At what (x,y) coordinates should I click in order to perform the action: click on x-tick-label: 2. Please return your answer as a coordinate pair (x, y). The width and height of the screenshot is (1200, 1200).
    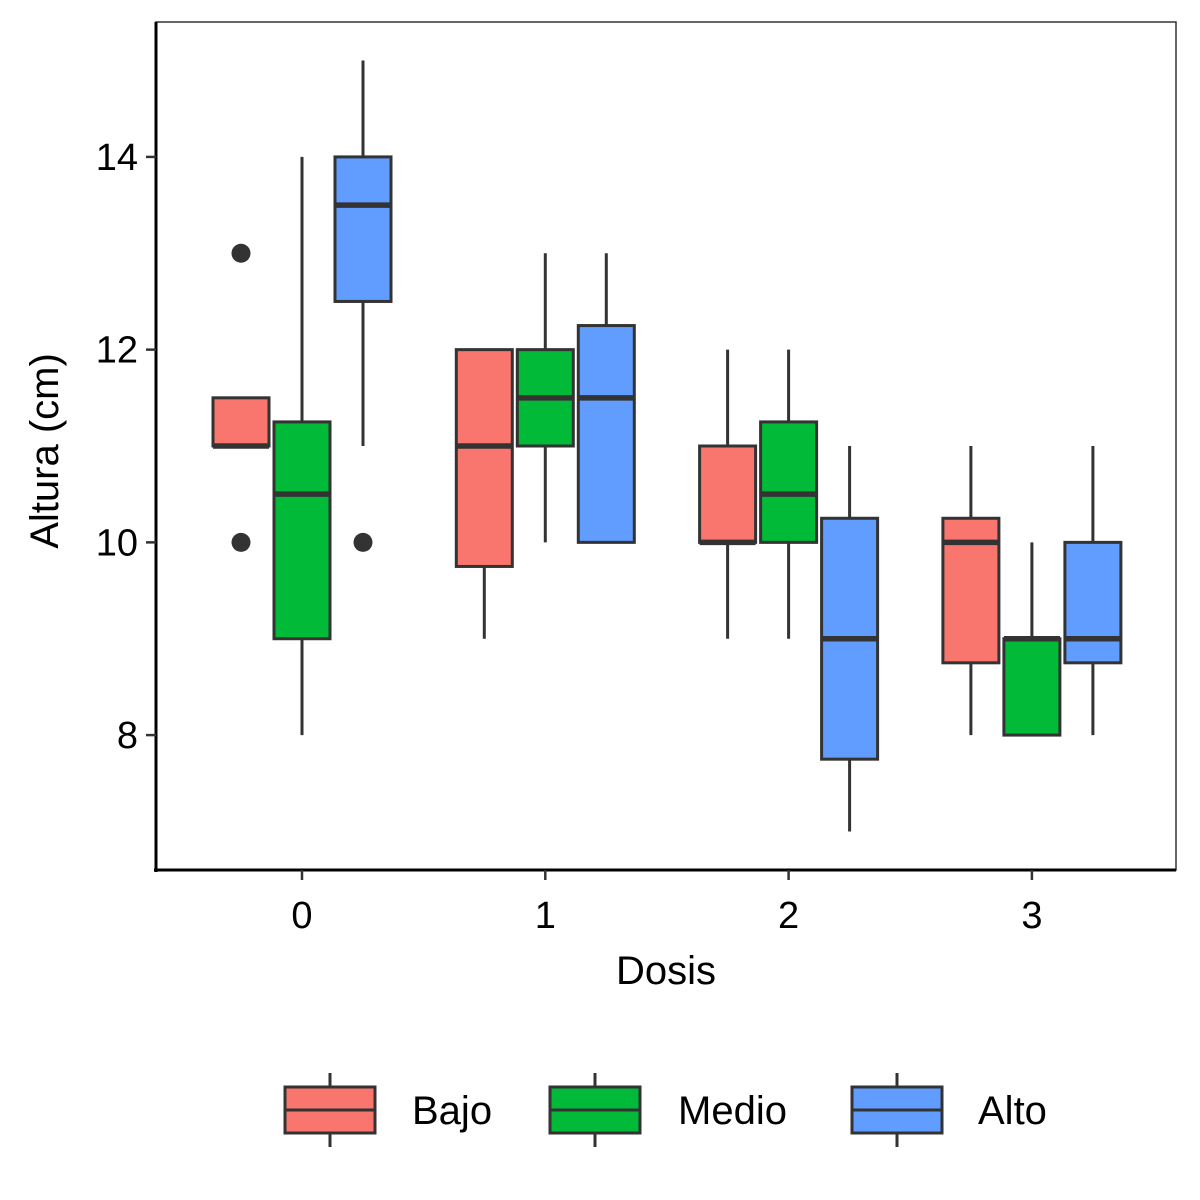
    Looking at the image, I should click on (788, 916).